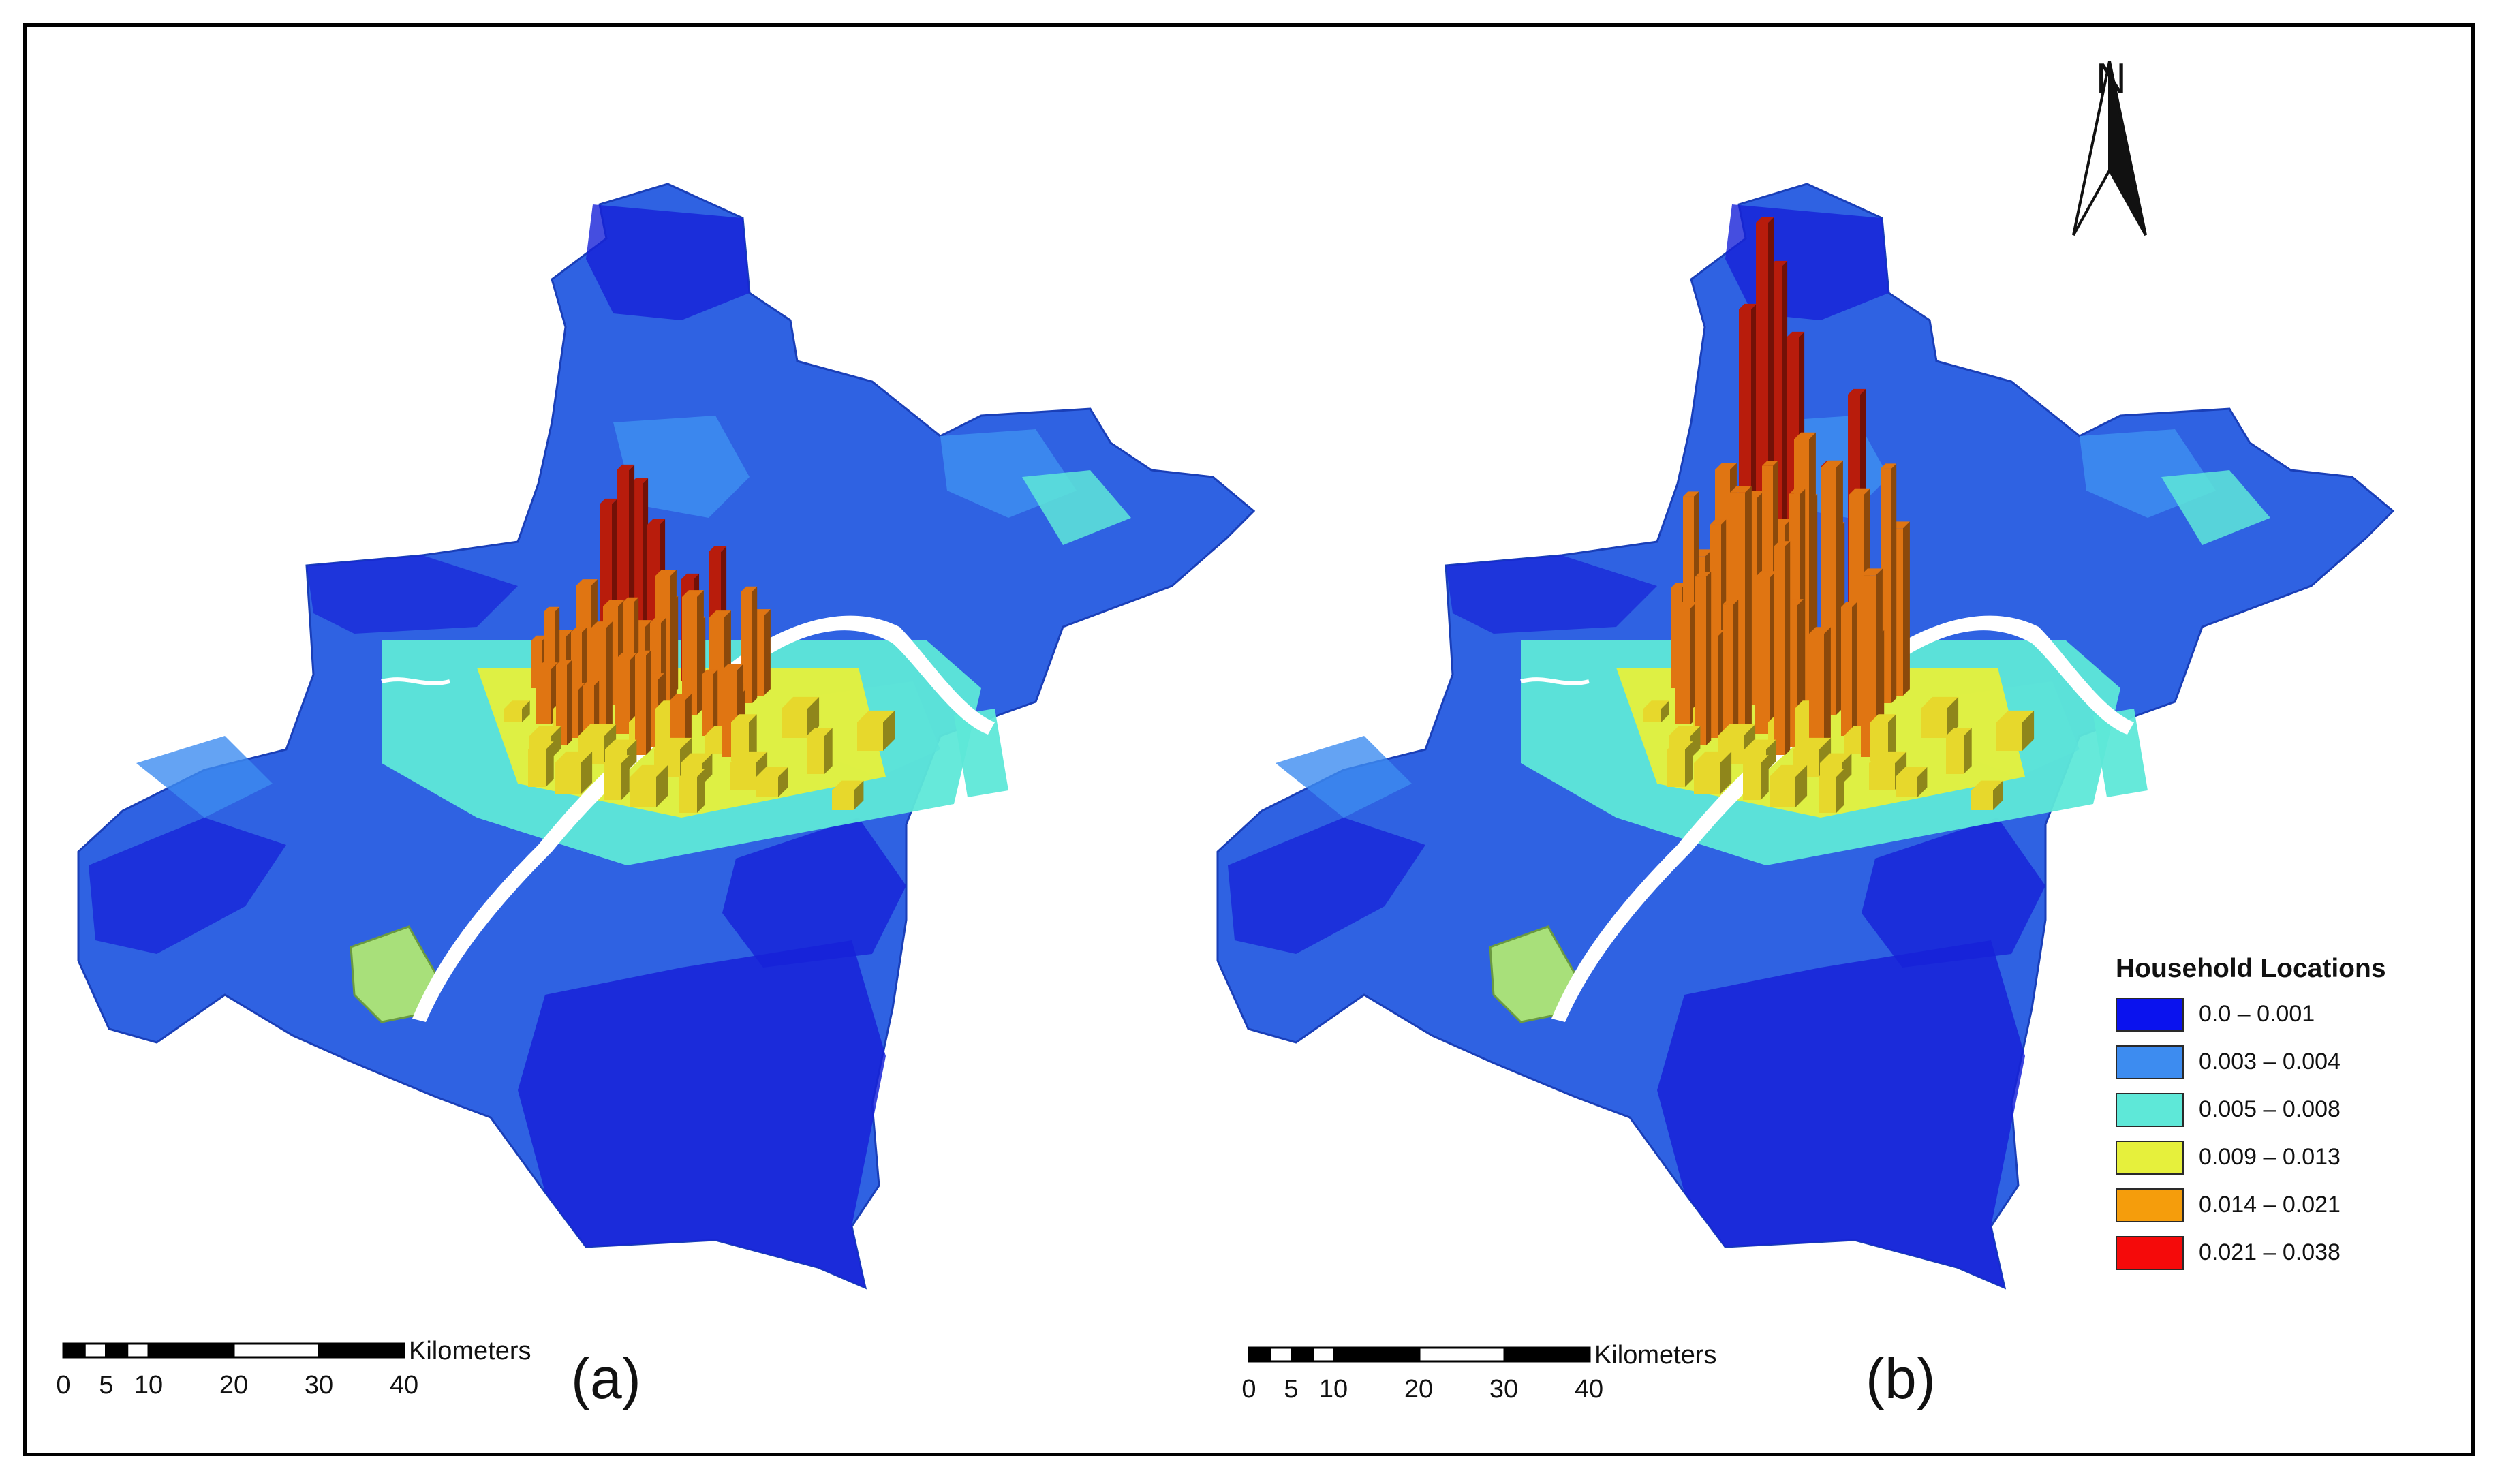 The width and height of the screenshot is (2502, 1484). Describe the element at coordinates (700, 639) in the screenshot. I see `bars-panel-a` at that location.